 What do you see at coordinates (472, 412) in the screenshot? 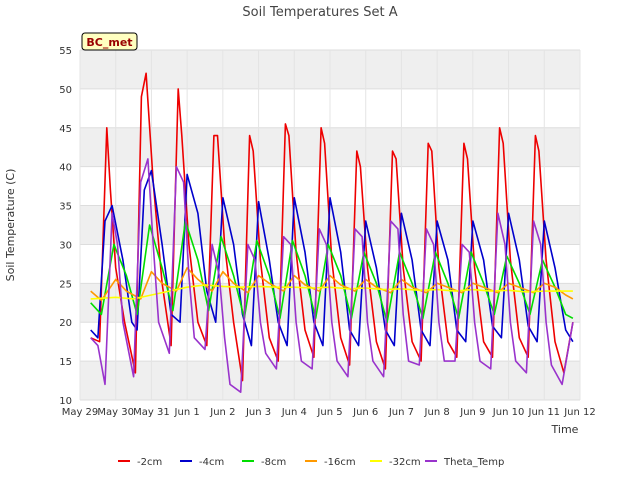
I see `x-tick-label: Jun 9` at bounding box center [472, 412].